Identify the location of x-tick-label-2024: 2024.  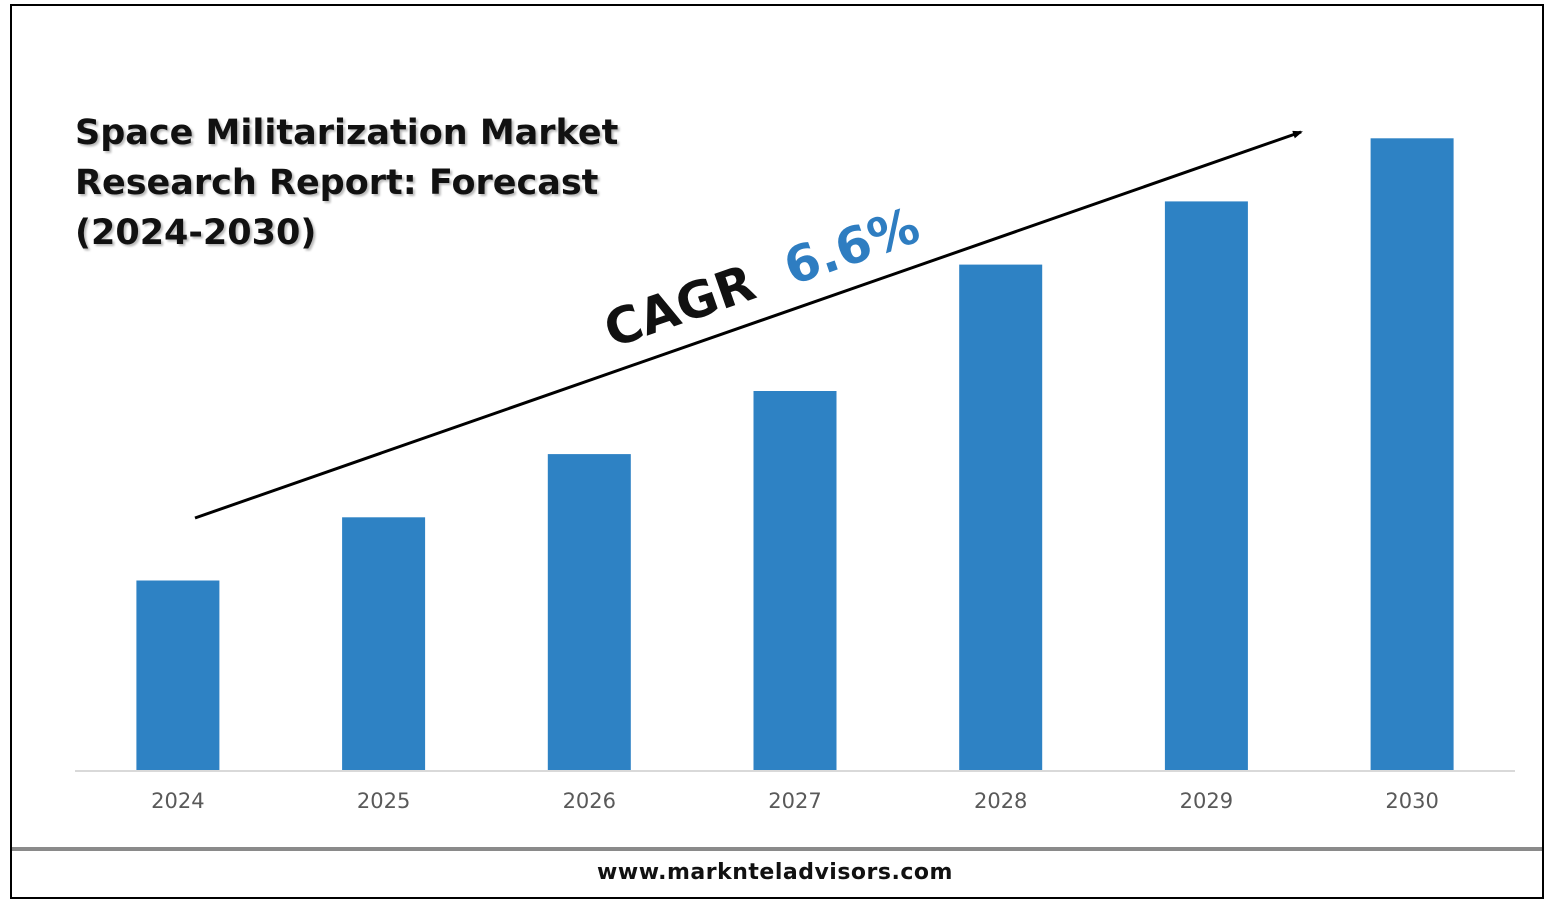
(177, 801).